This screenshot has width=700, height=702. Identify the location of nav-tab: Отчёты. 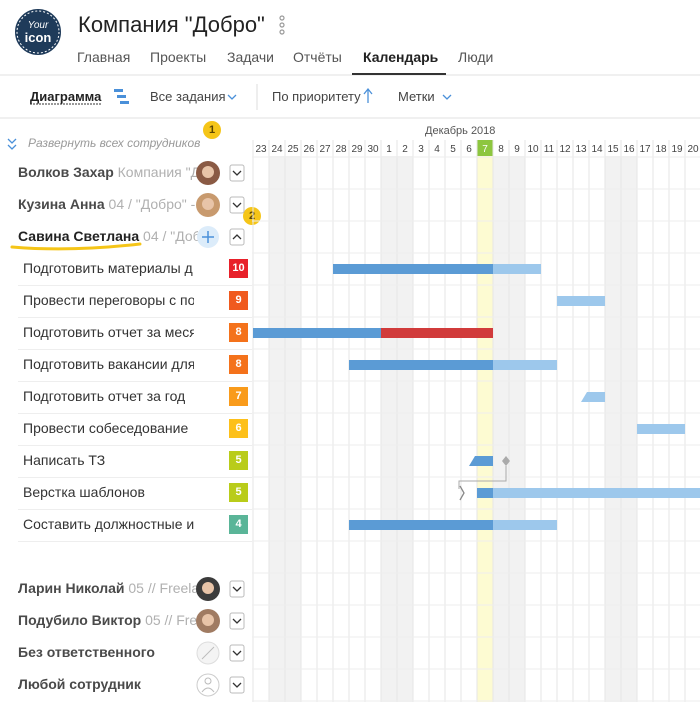
(317, 57).